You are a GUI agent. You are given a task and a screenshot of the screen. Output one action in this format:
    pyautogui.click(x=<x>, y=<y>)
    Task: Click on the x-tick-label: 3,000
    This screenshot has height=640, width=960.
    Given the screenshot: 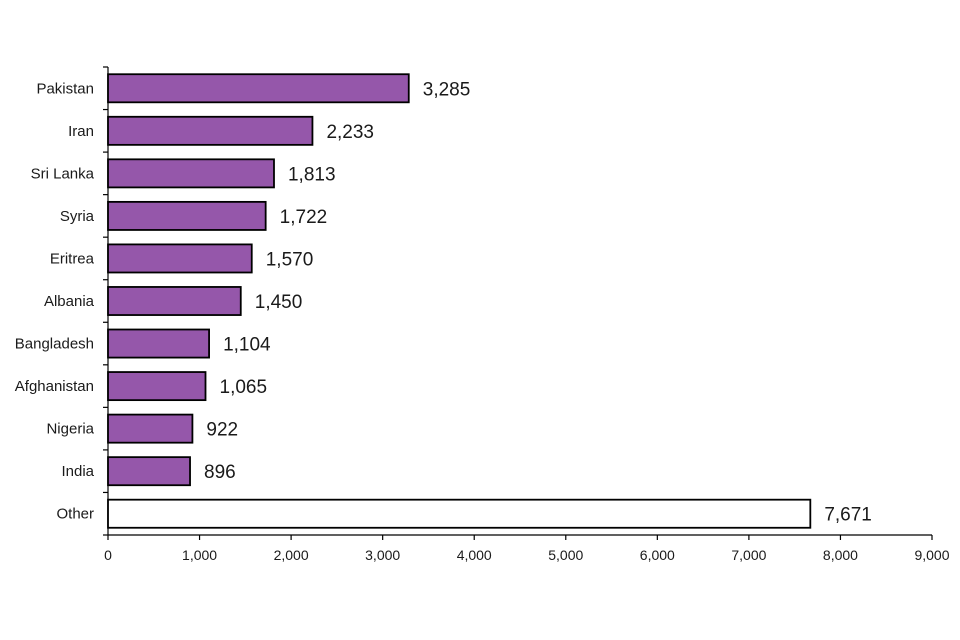 What is the action you would take?
    pyautogui.click(x=382, y=555)
    